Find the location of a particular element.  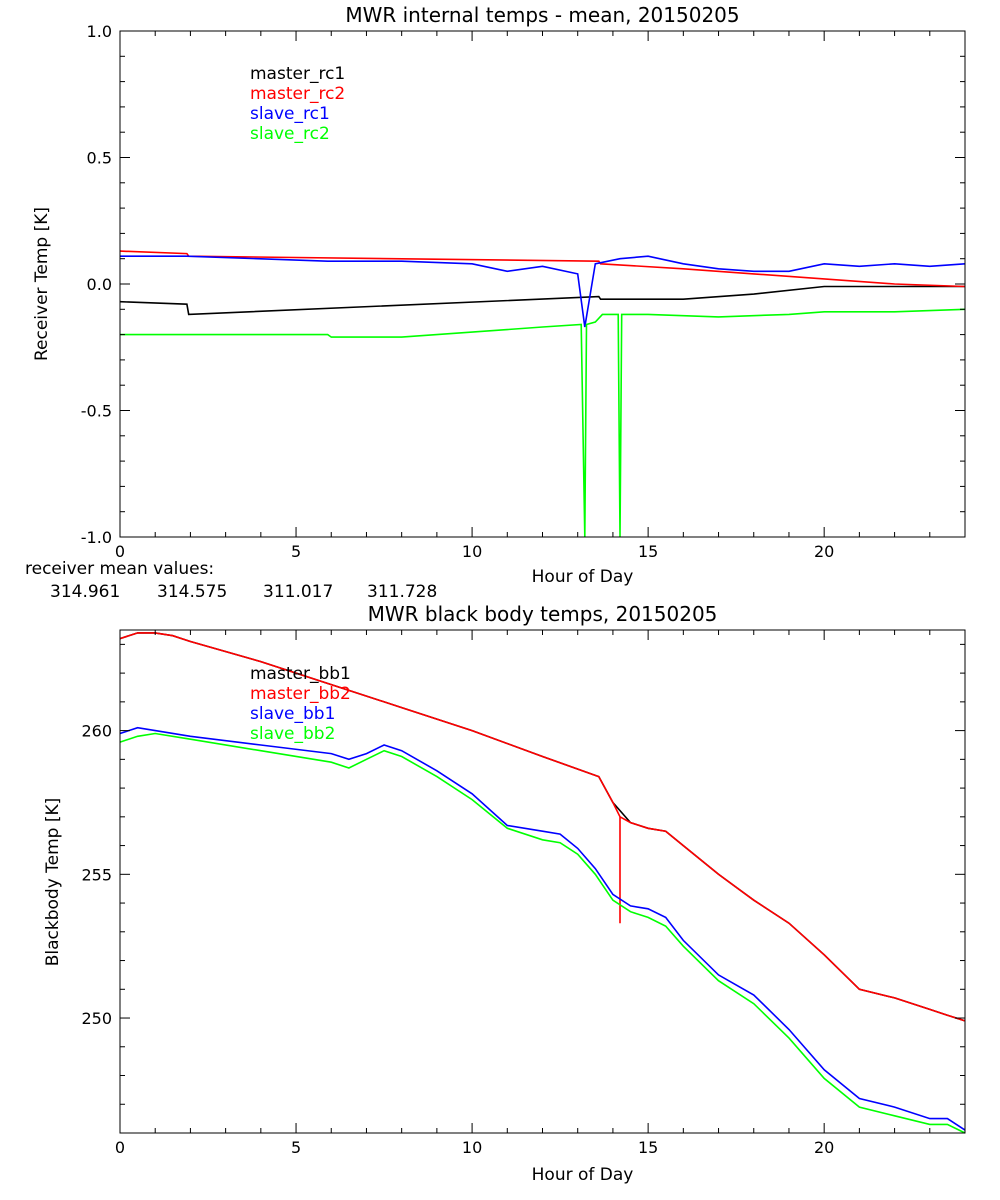

y-tick-label: -1.0 is located at coordinates (96, 537).